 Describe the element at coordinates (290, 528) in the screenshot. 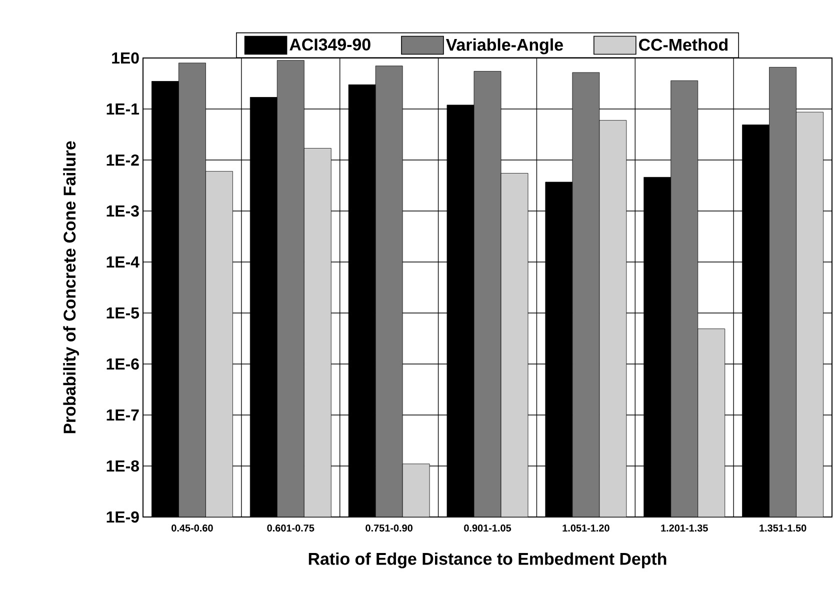

I see `x-tick-label: 0.601-0.75` at that location.